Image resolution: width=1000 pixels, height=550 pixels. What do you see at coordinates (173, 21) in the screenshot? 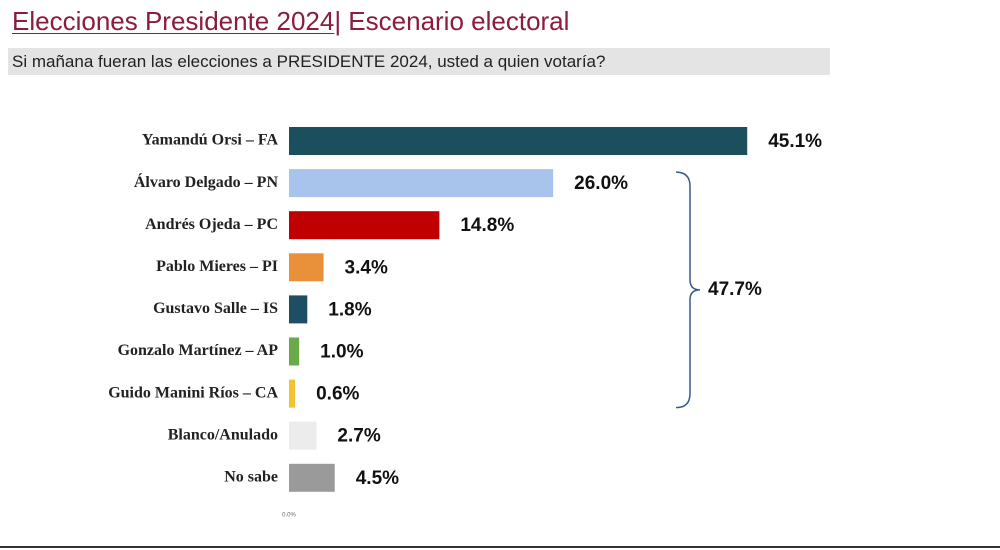
I see `chart-title: Elecciones Presidente 2024` at bounding box center [173, 21].